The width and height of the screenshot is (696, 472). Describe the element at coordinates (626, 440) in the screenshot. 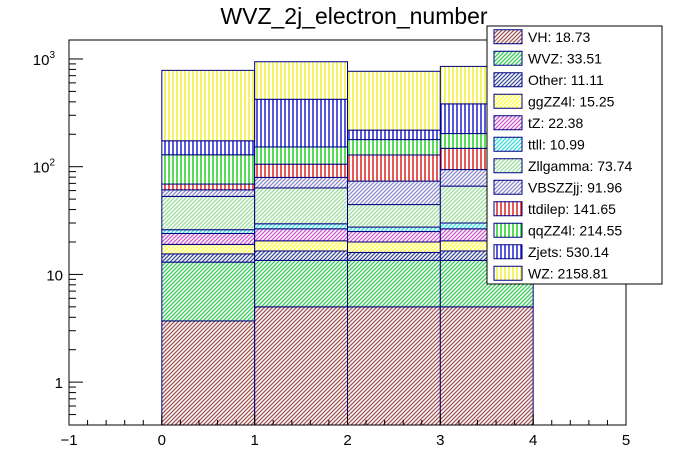

I see `x-tick-label: 5` at that location.